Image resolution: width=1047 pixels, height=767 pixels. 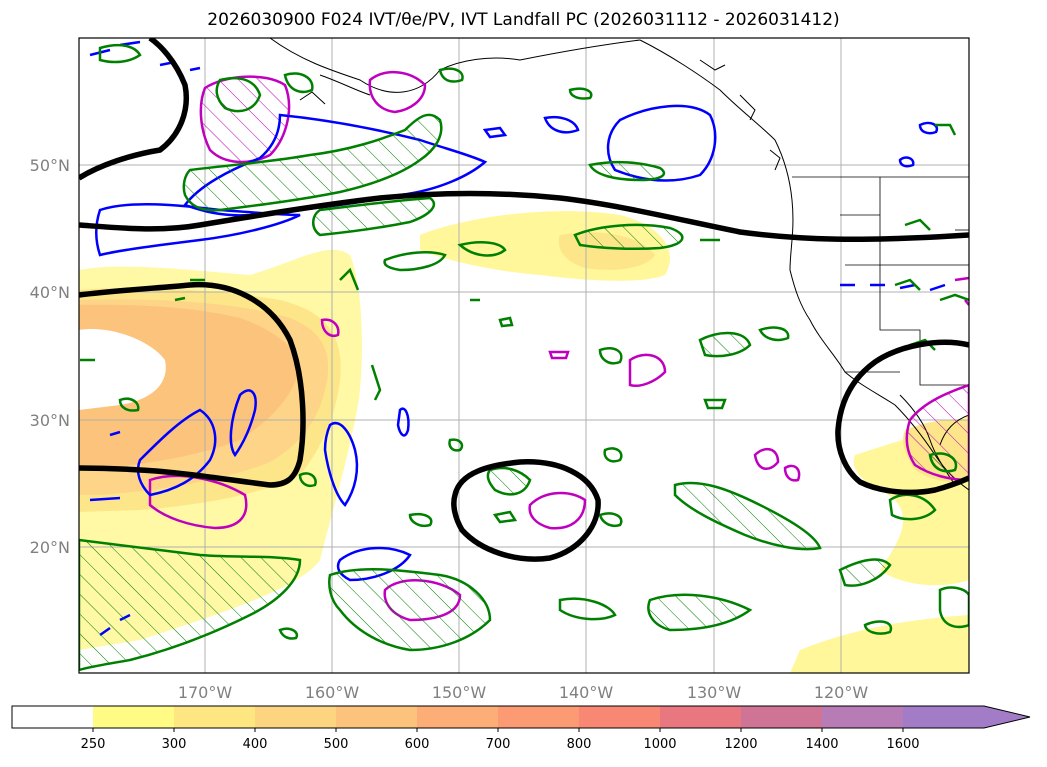 What do you see at coordinates (332, 692) in the screenshot?
I see `lon-label-160w: 160°W` at bounding box center [332, 692].